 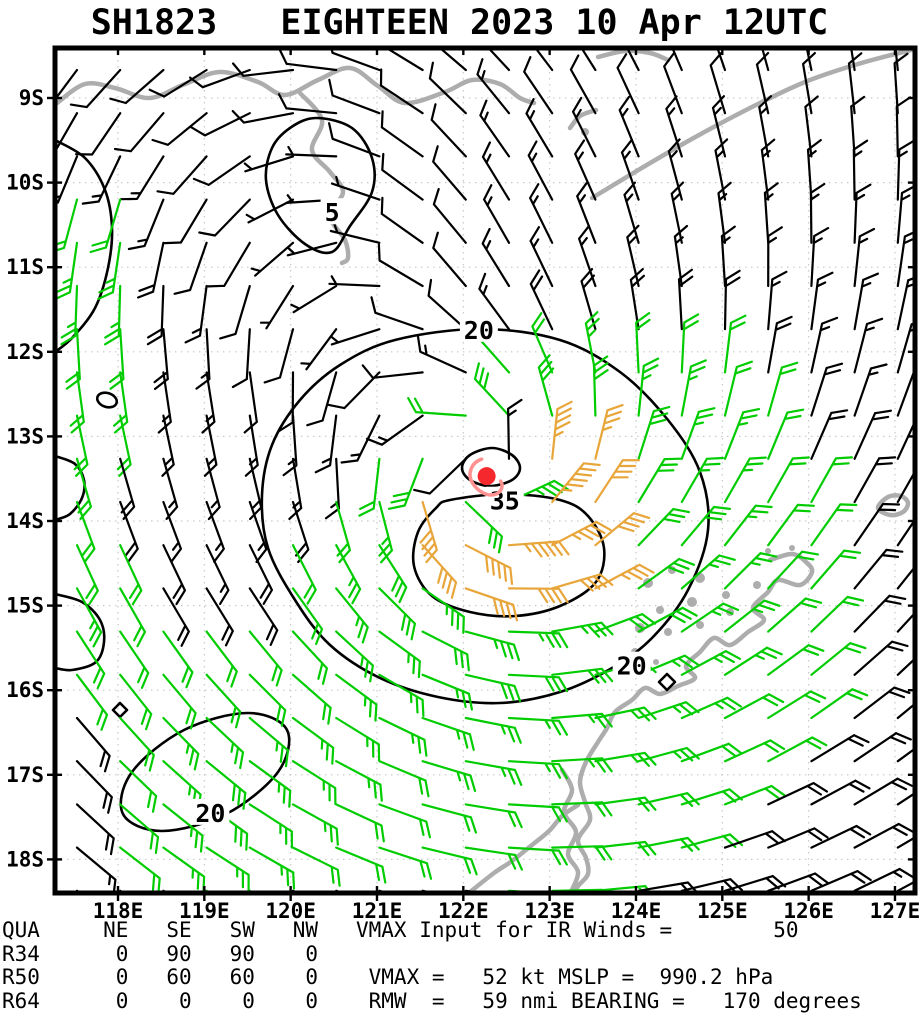 I want to click on svg-text: 118E, so click(x=118, y=909).